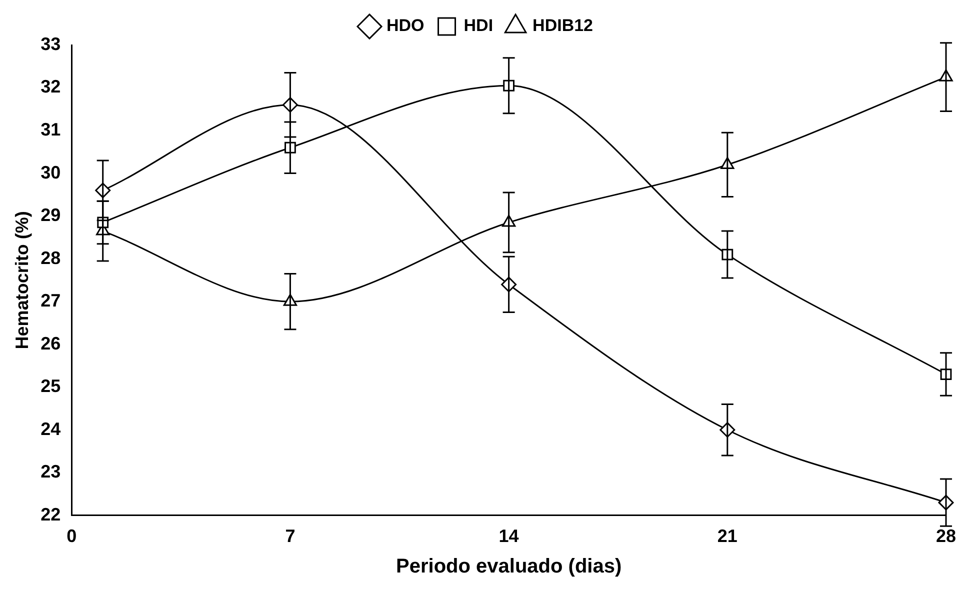 The image size is (974, 589). I want to click on y-tick-label: 26, so click(50, 343).